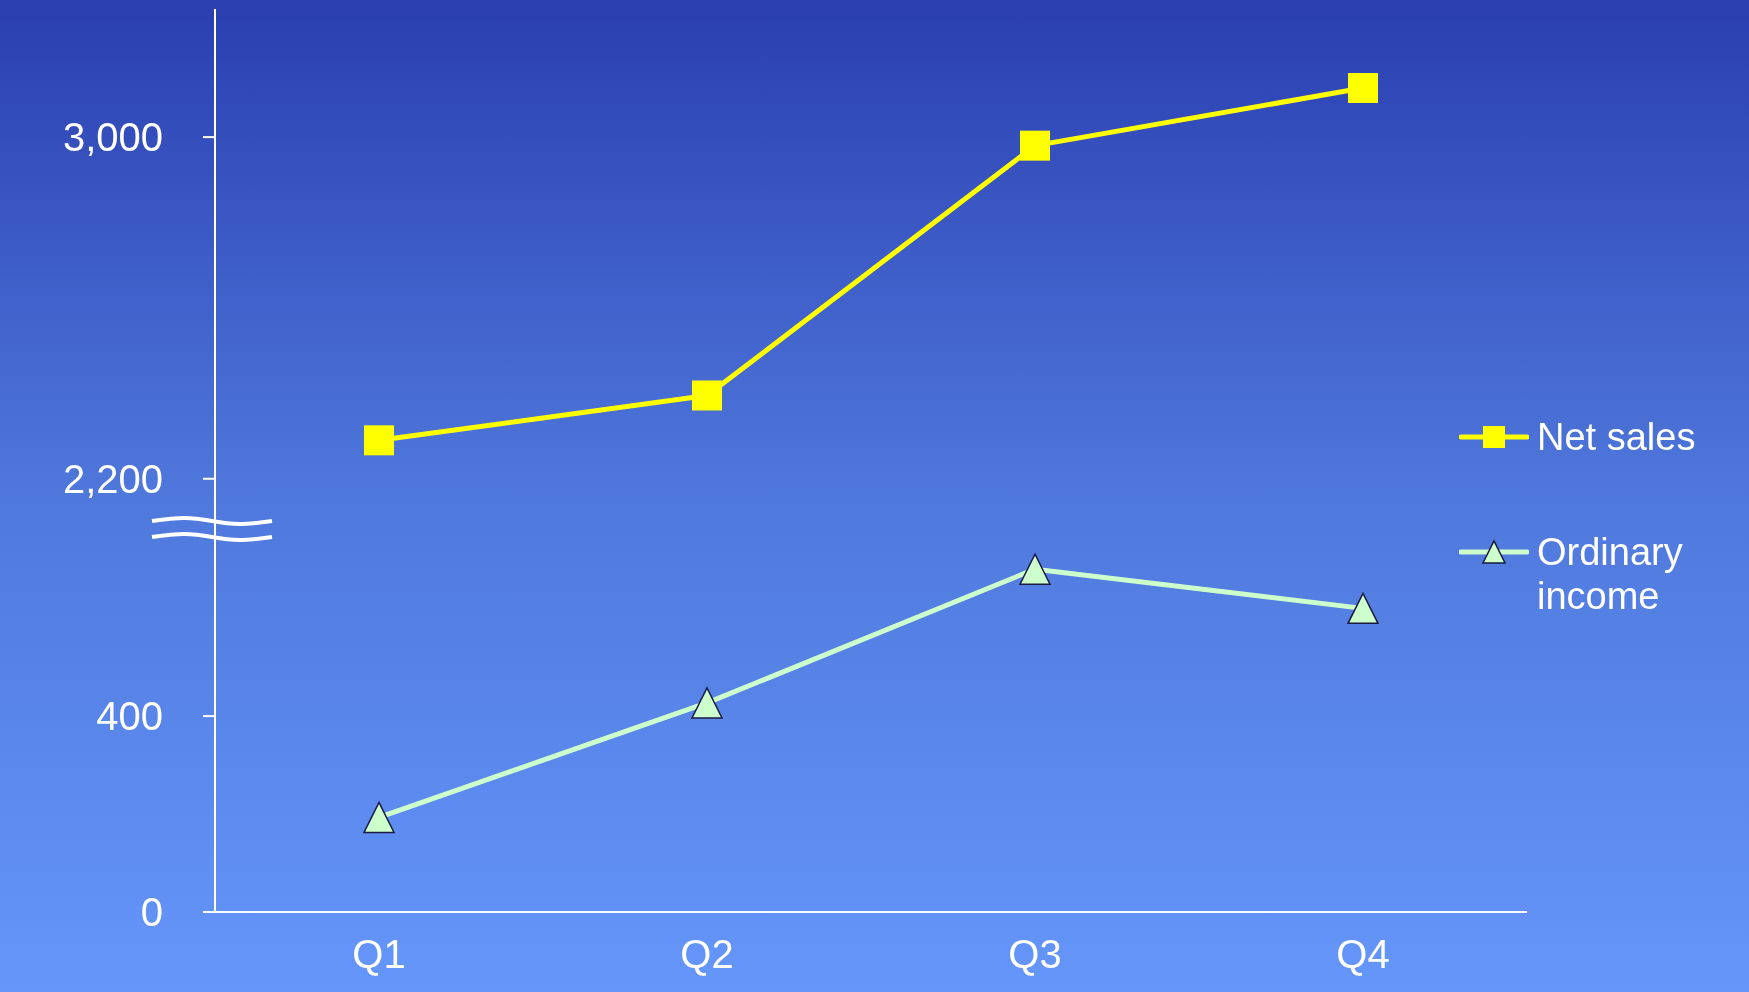  I want to click on y-tick-label: 3,000, so click(112, 137).